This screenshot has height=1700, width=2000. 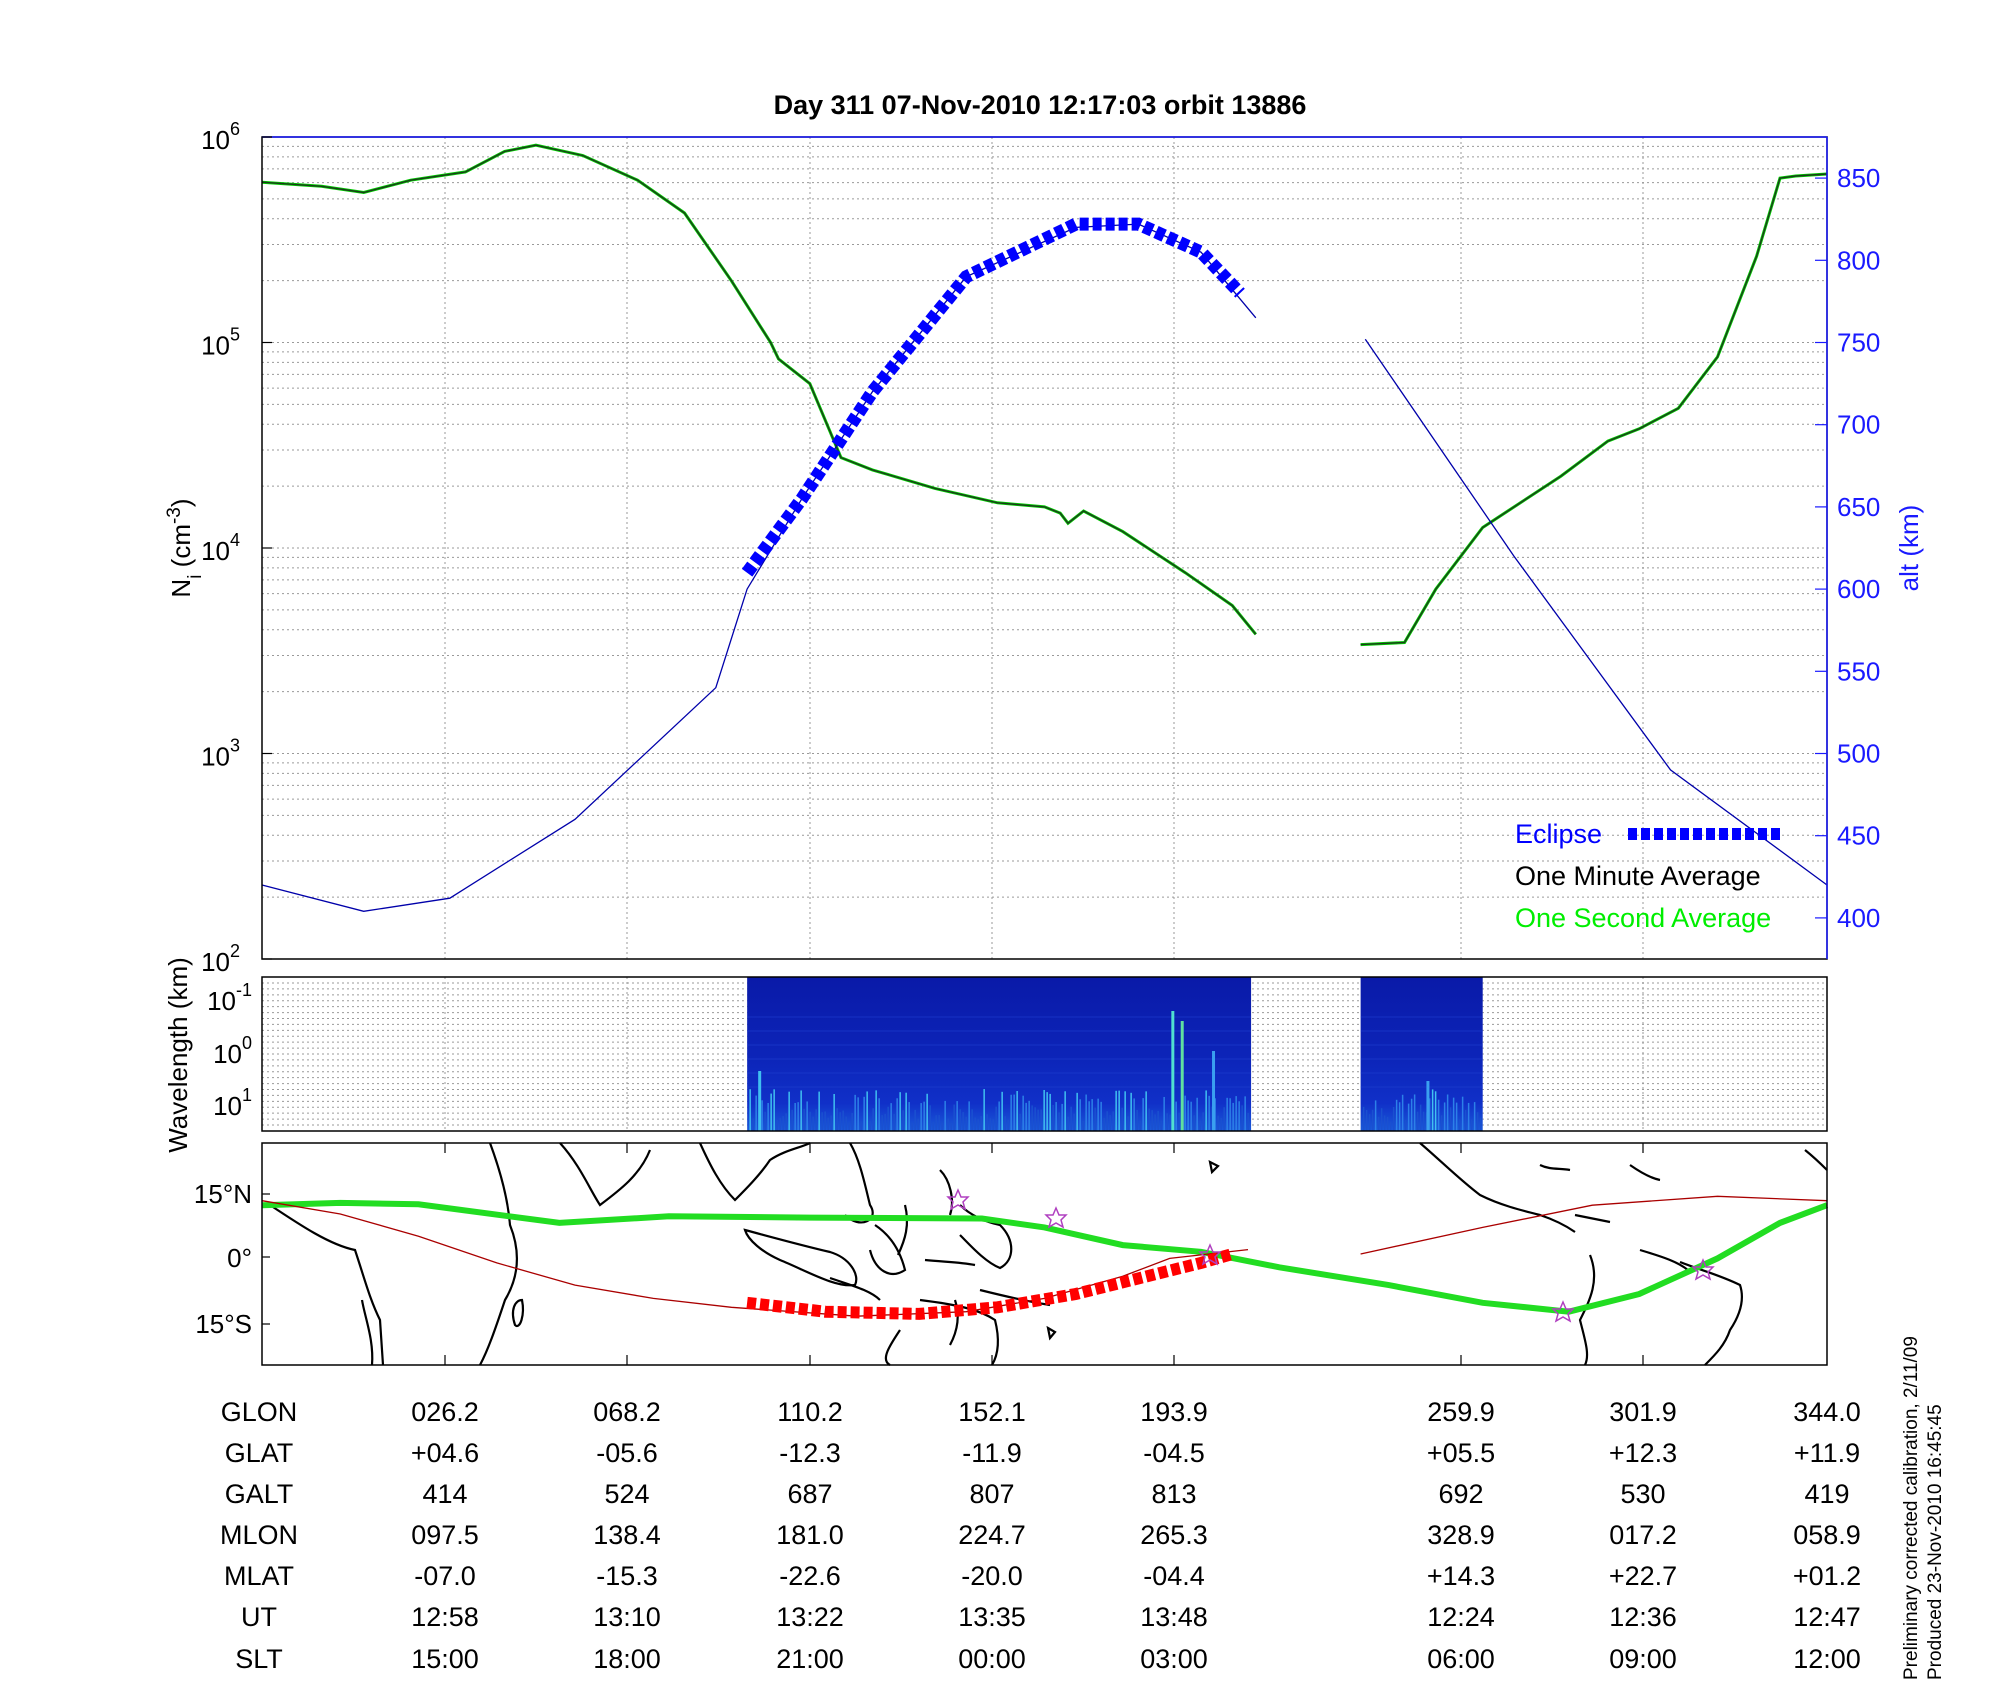 What do you see at coordinates (1421, 1054) in the screenshot?
I see `spectrogram-block` at bounding box center [1421, 1054].